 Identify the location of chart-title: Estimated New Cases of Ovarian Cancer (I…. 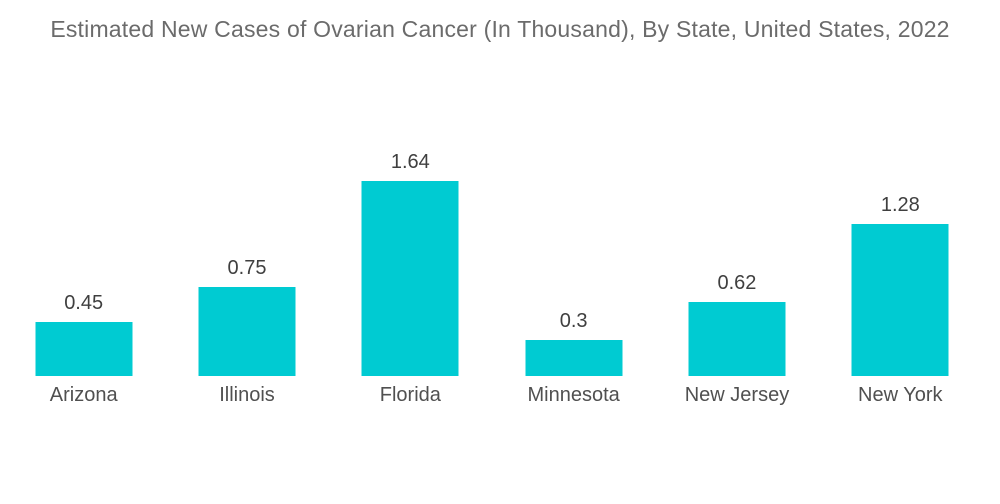
(500, 29).